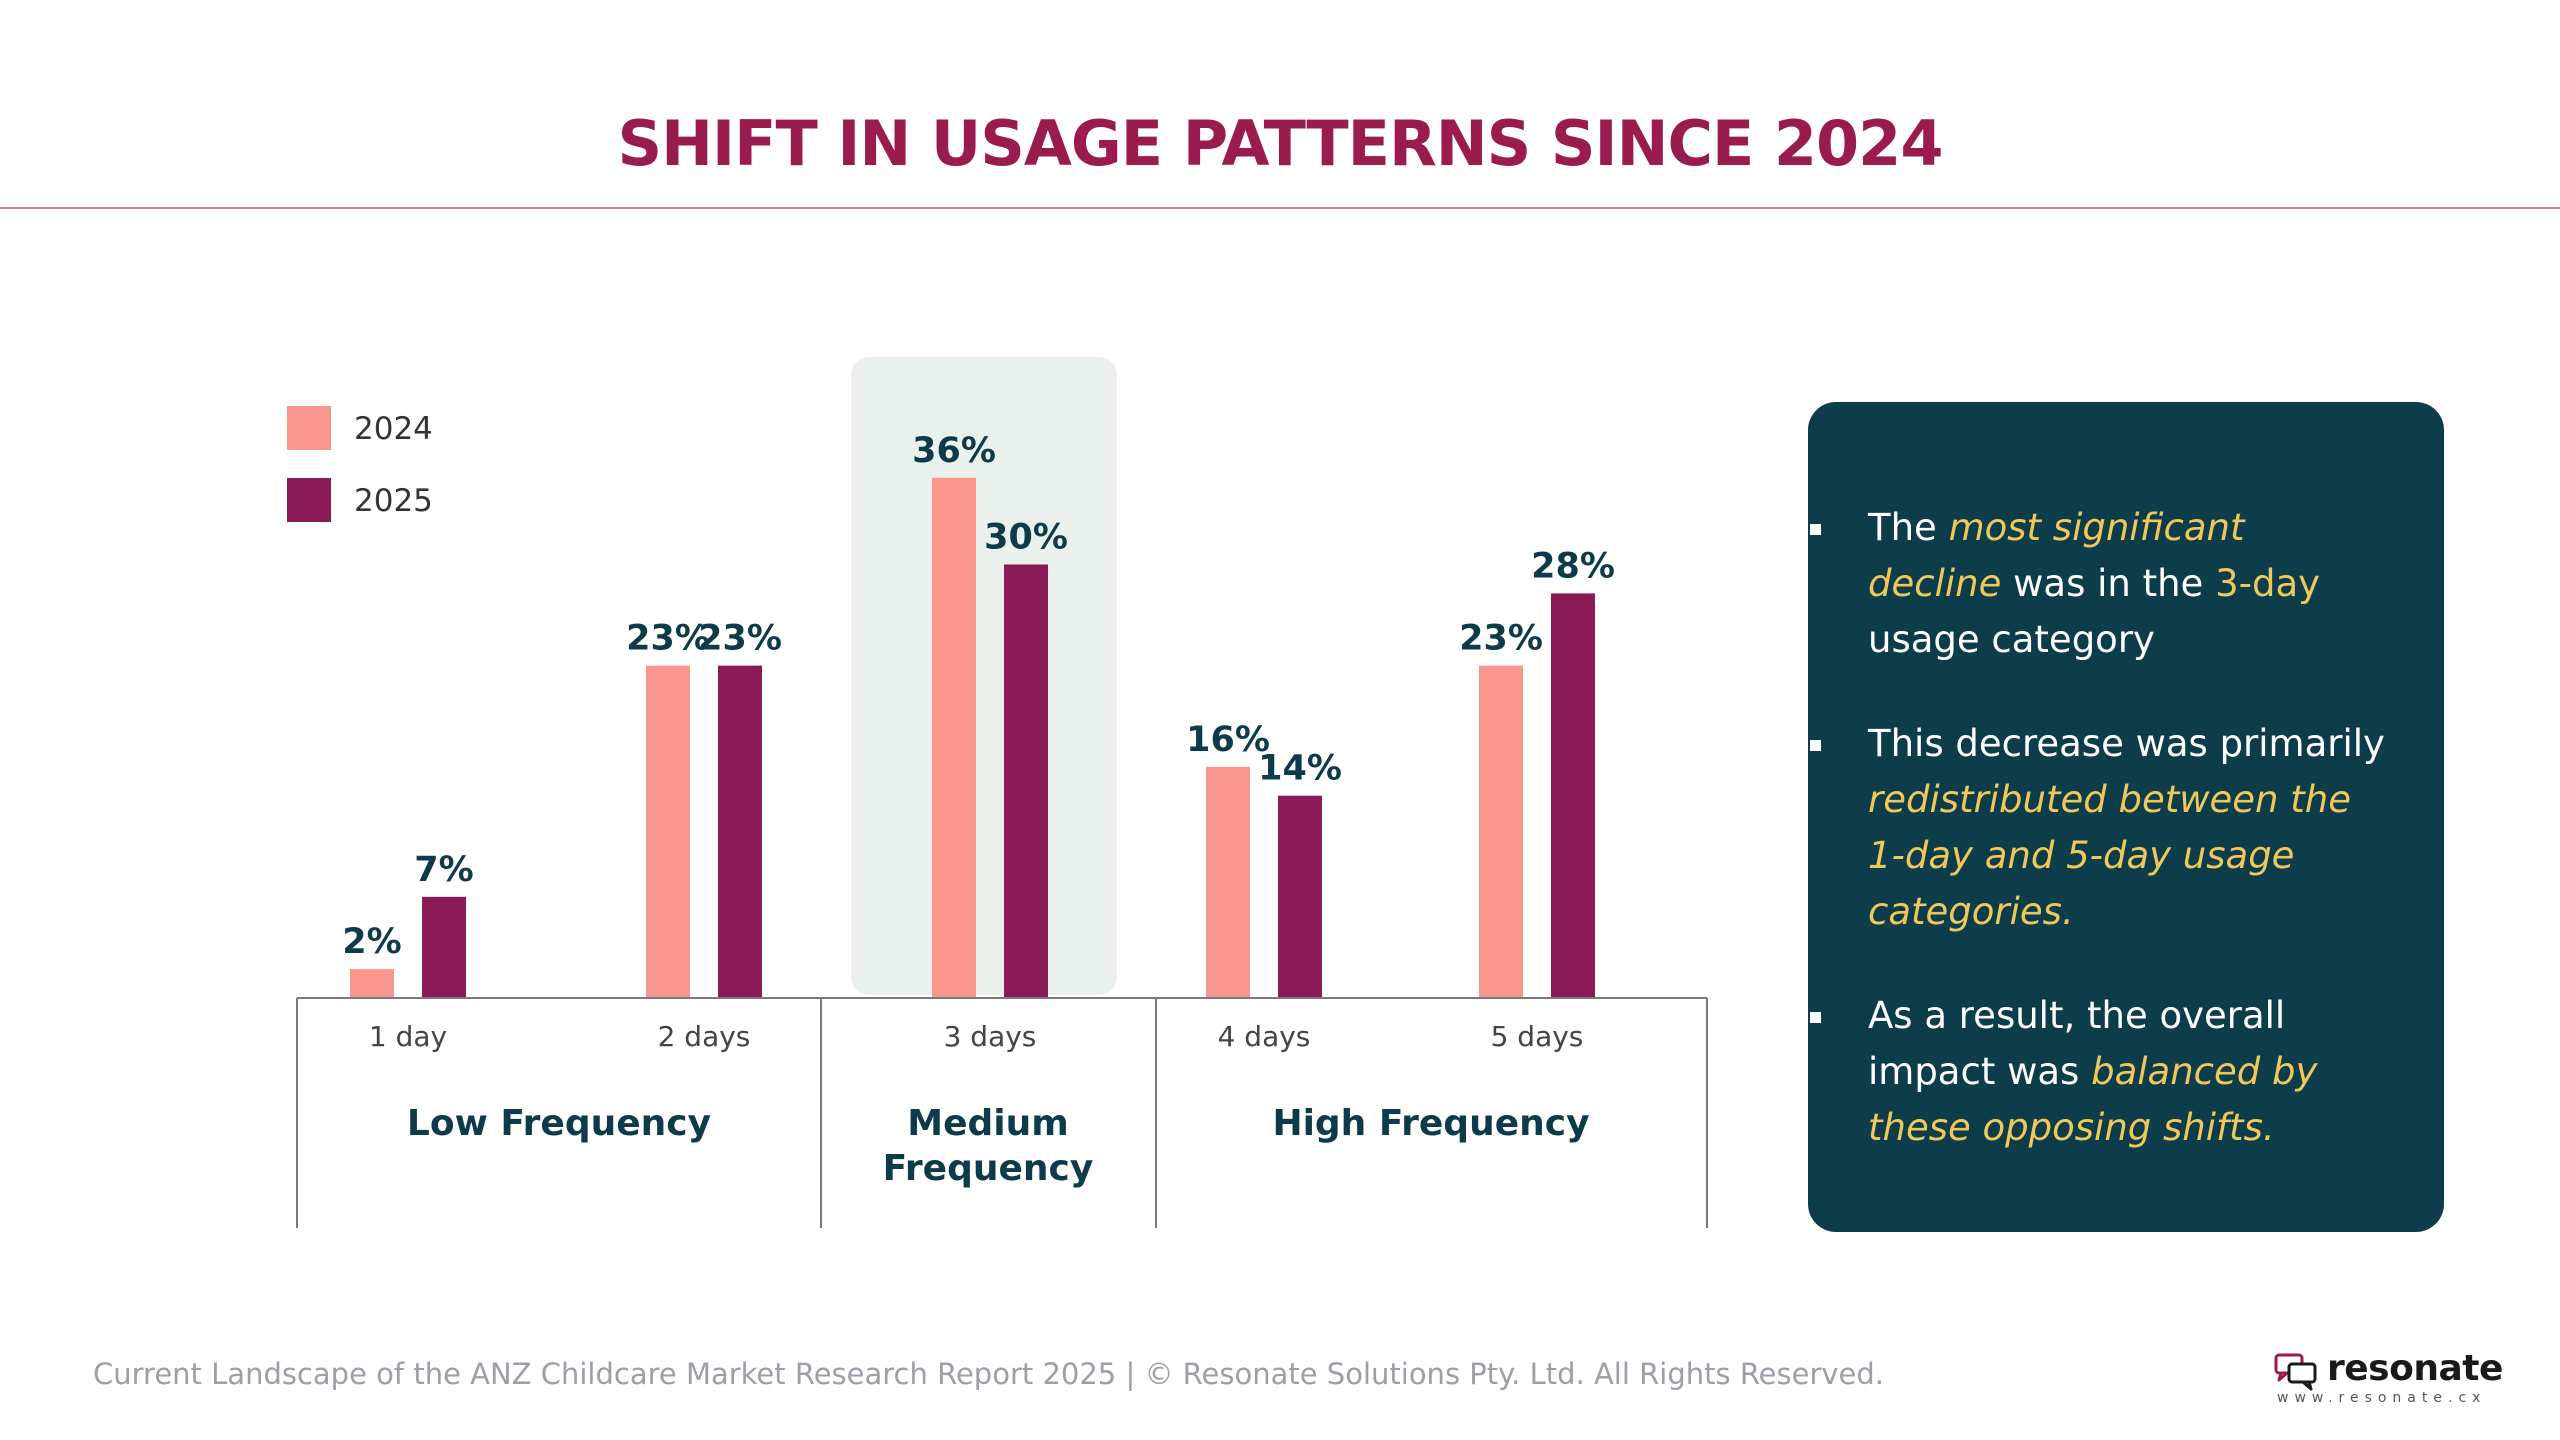 The height and width of the screenshot is (1440, 2560). Describe the element at coordinates (2056, 555) in the screenshot. I see `bullet-text-segment: most significant decline` at that location.